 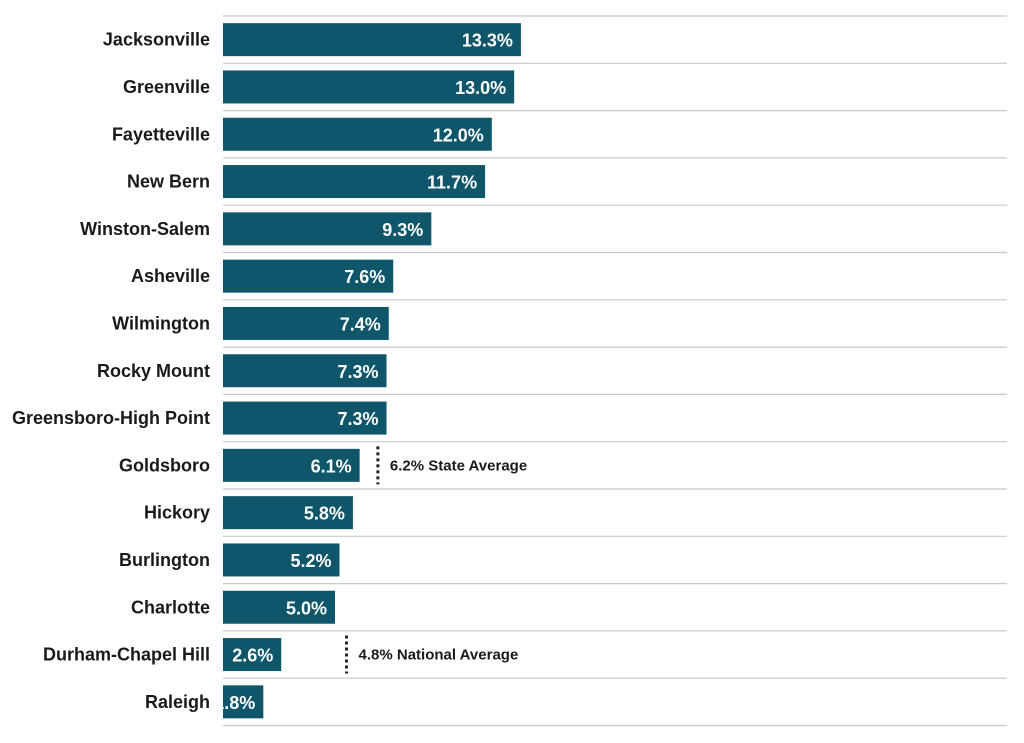 What do you see at coordinates (458, 465) in the screenshot?
I see `reference-label: 6.2% State Average` at bounding box center [458, 465].